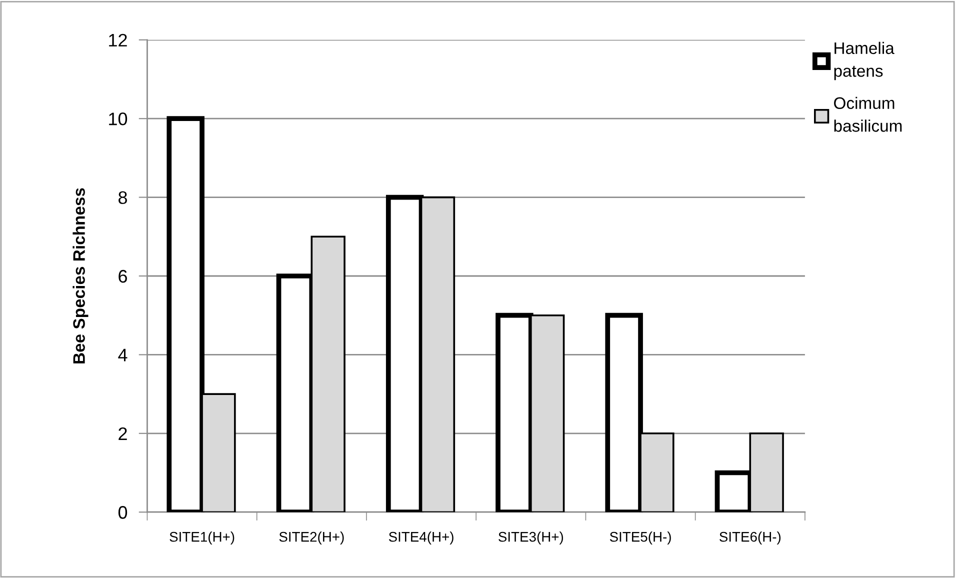  What do you see at coordinates (868, 114) in the screenshot?
I see `legend-label: Ocimum basilicum` at bounding box center [868, 114].